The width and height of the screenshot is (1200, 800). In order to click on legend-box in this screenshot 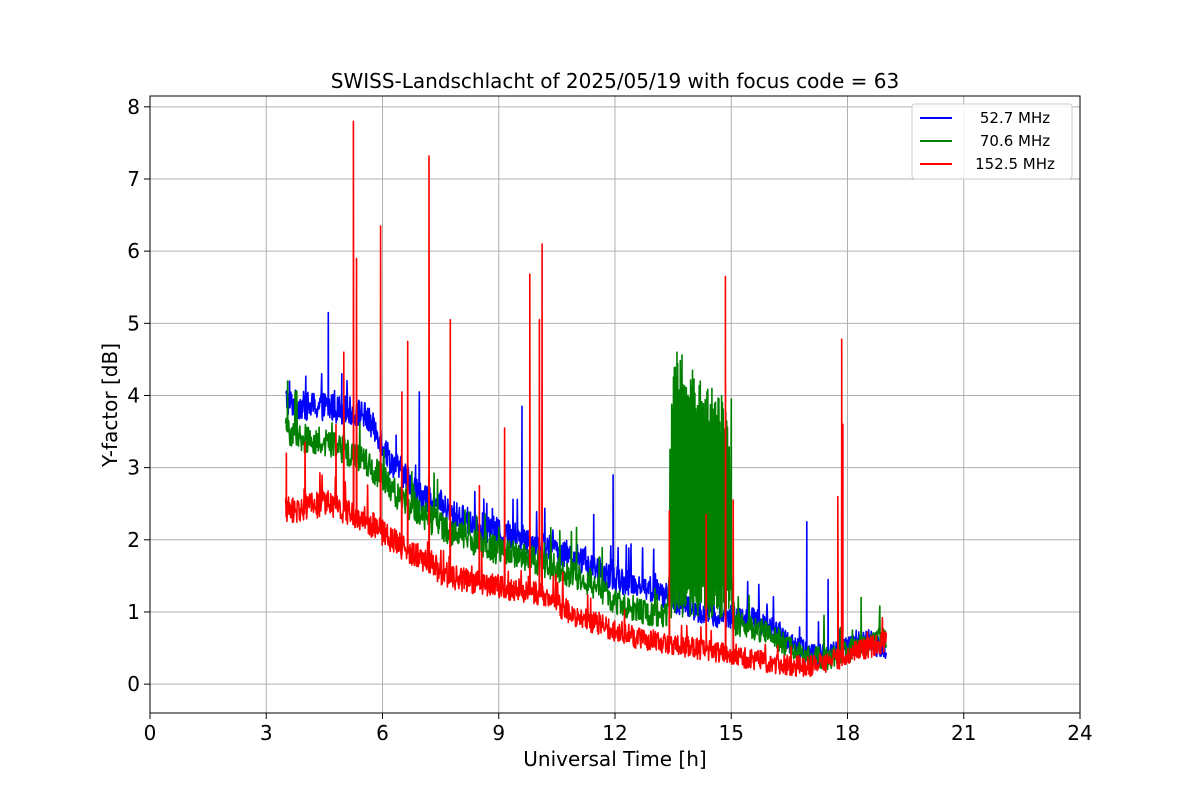, I will do `click(992, 141)`.